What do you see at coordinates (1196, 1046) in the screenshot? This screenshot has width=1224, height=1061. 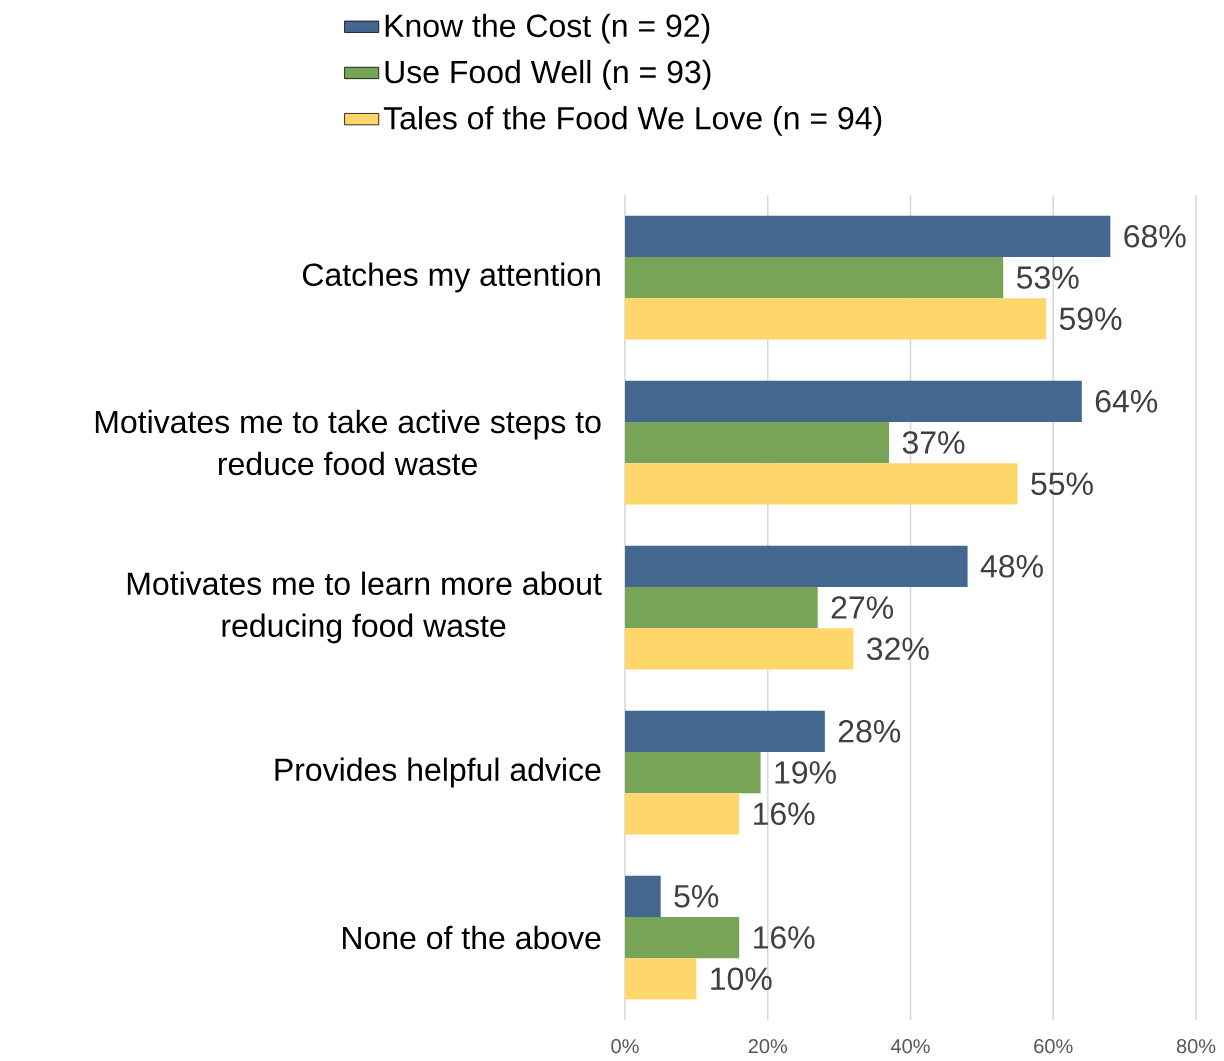 I see `x-tick-label: 80%` at bounding box center [1196, 1046].